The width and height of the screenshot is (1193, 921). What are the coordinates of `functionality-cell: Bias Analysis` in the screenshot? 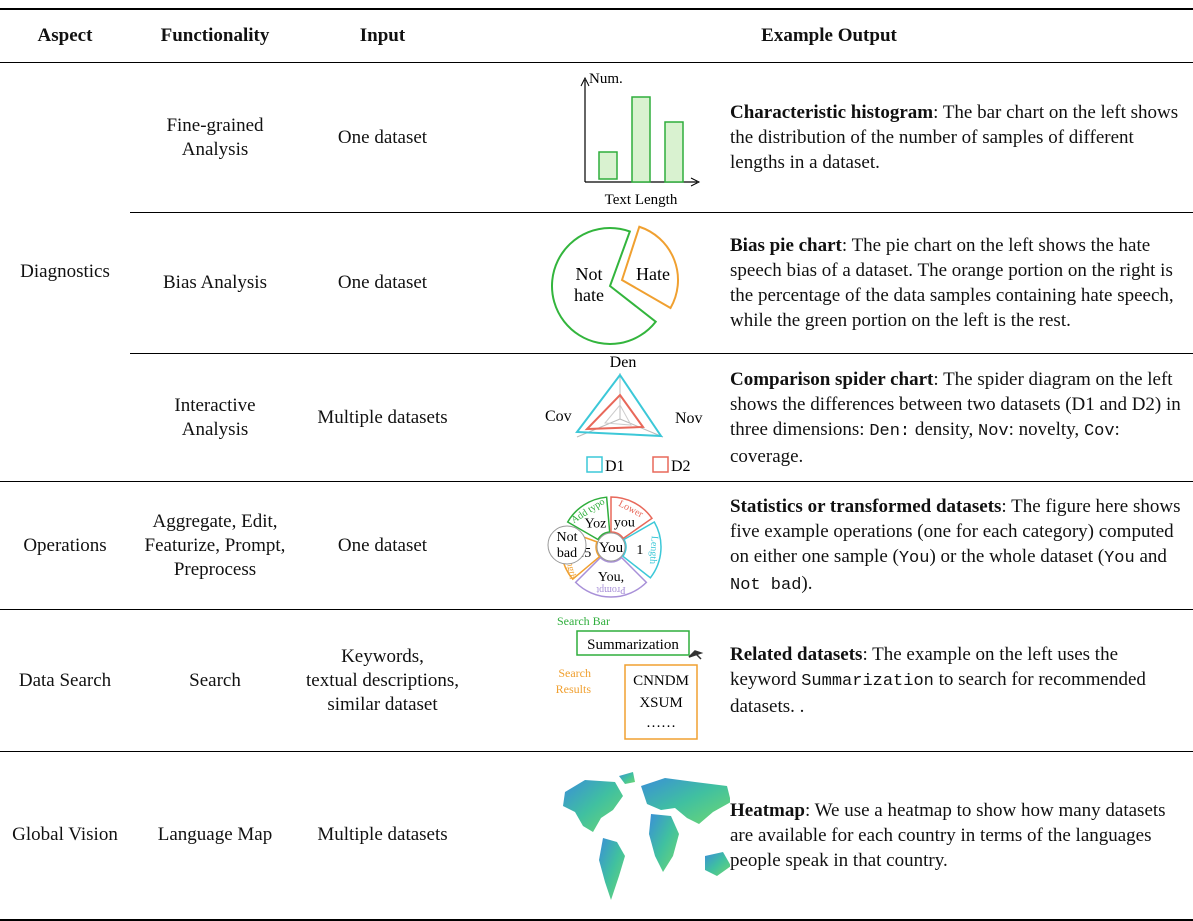 It's located at (215, 283).